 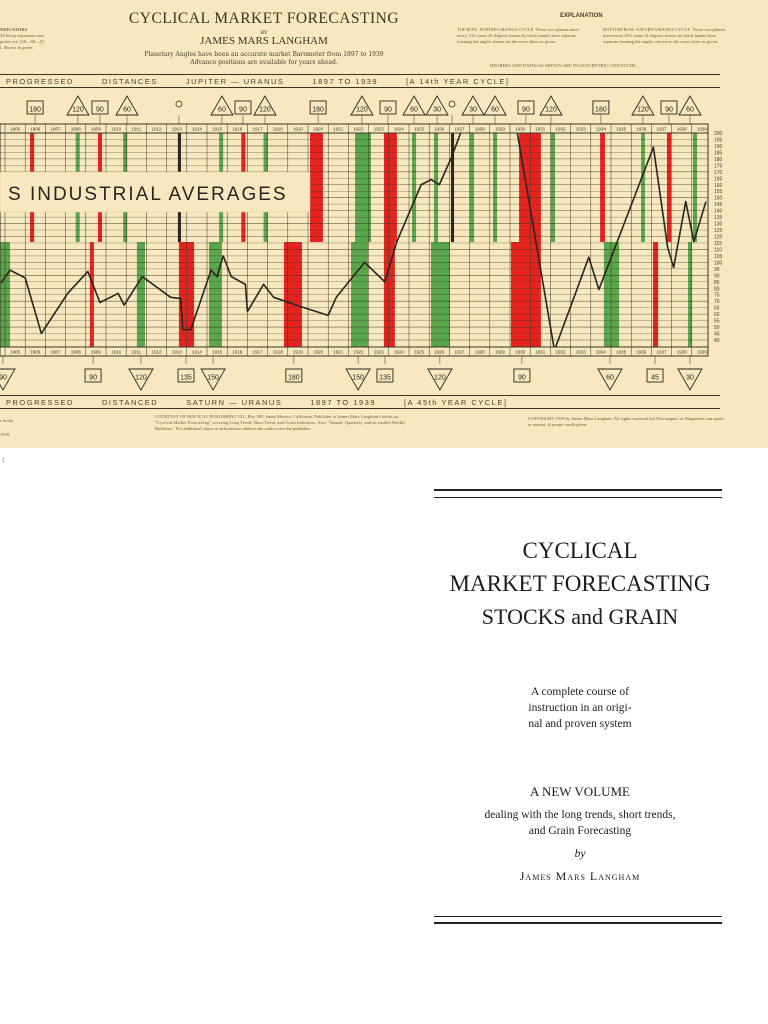 I want to click on y-tick-label: 55, so click(x=717, y=322).